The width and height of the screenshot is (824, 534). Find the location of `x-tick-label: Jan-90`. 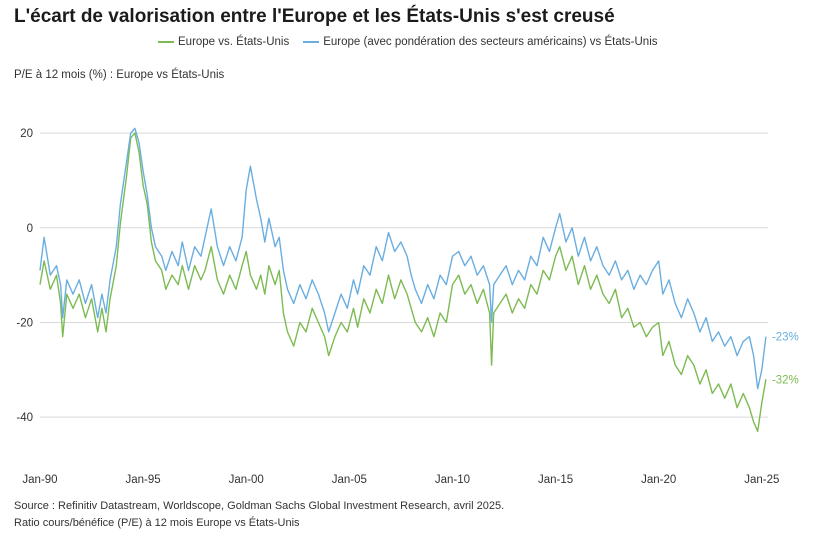

x-tick-label: Jan-90 is located at coordinates (39, 480).